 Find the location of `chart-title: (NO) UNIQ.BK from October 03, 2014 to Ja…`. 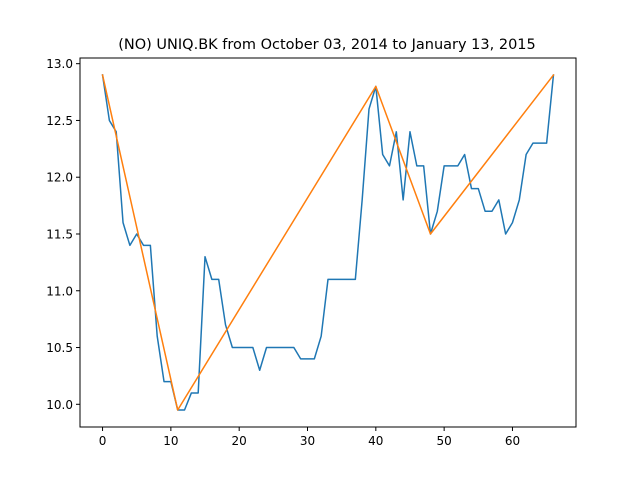

chart-title: (NO) UNIQ.BK from October 03, 2014 to Ja… is located at coordinates (327, 45).